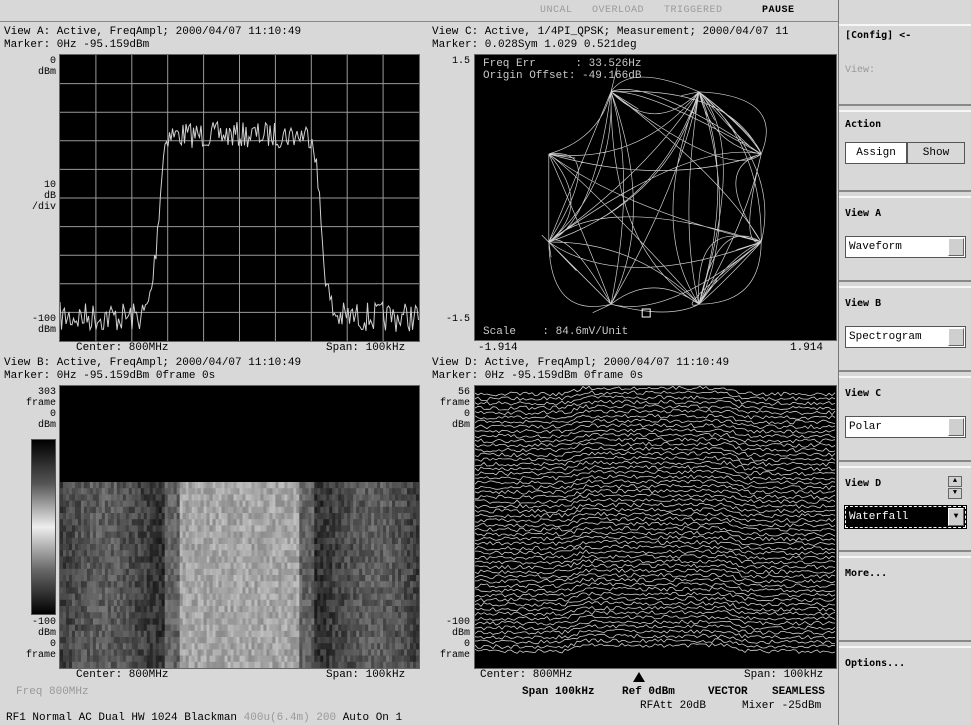 This screenshot has height=725, width=971. What do you see at coordinates (239, 527) in the screenshot?
I see `view-b-spectrogram-plot` at bounding box center [239, 527].